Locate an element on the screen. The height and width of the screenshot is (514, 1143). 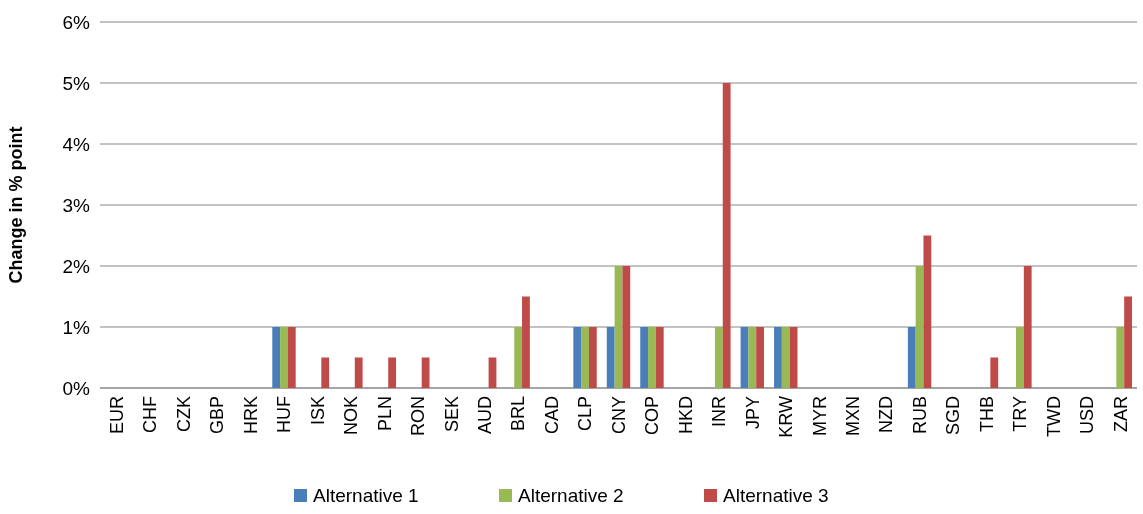
x-tick-label: INR is located at coordinates (719, 411).